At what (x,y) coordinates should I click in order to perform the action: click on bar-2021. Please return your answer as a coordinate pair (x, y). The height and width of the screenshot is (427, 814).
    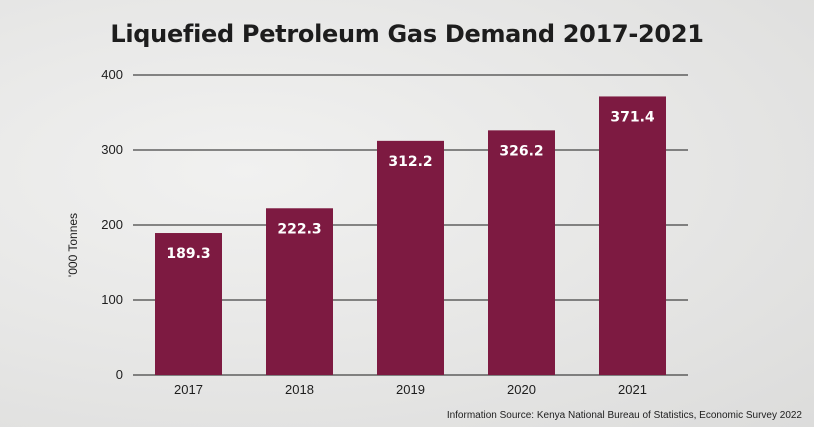
    Looking at the image, I should click on (632, 235).